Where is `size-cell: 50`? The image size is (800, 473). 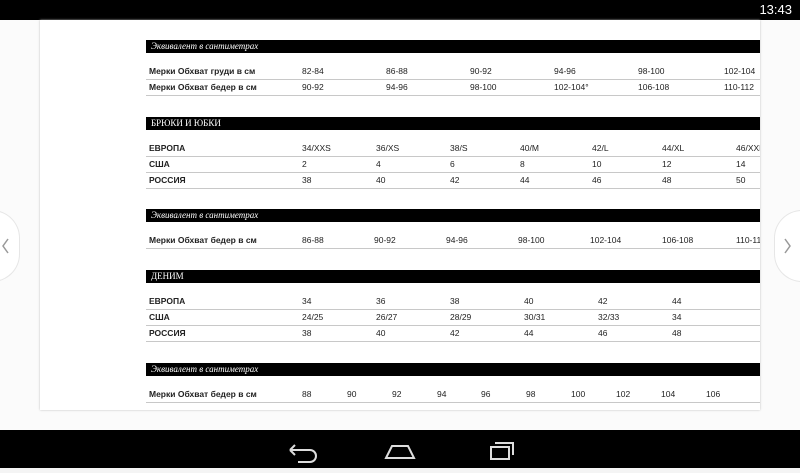 size-cell: 50 is located at coordinates (741, 180).